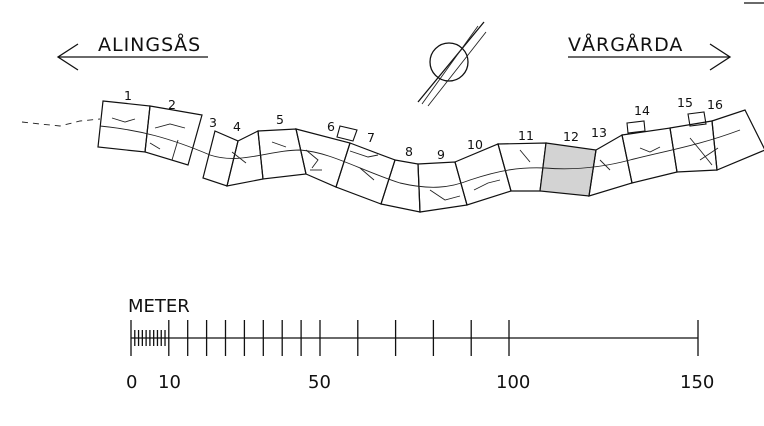 The image size is (764, 426). What do you see at coordinates (526, 135) in the screenshot?
I see `section-label-11: 11` at bounding box center [526, 135].